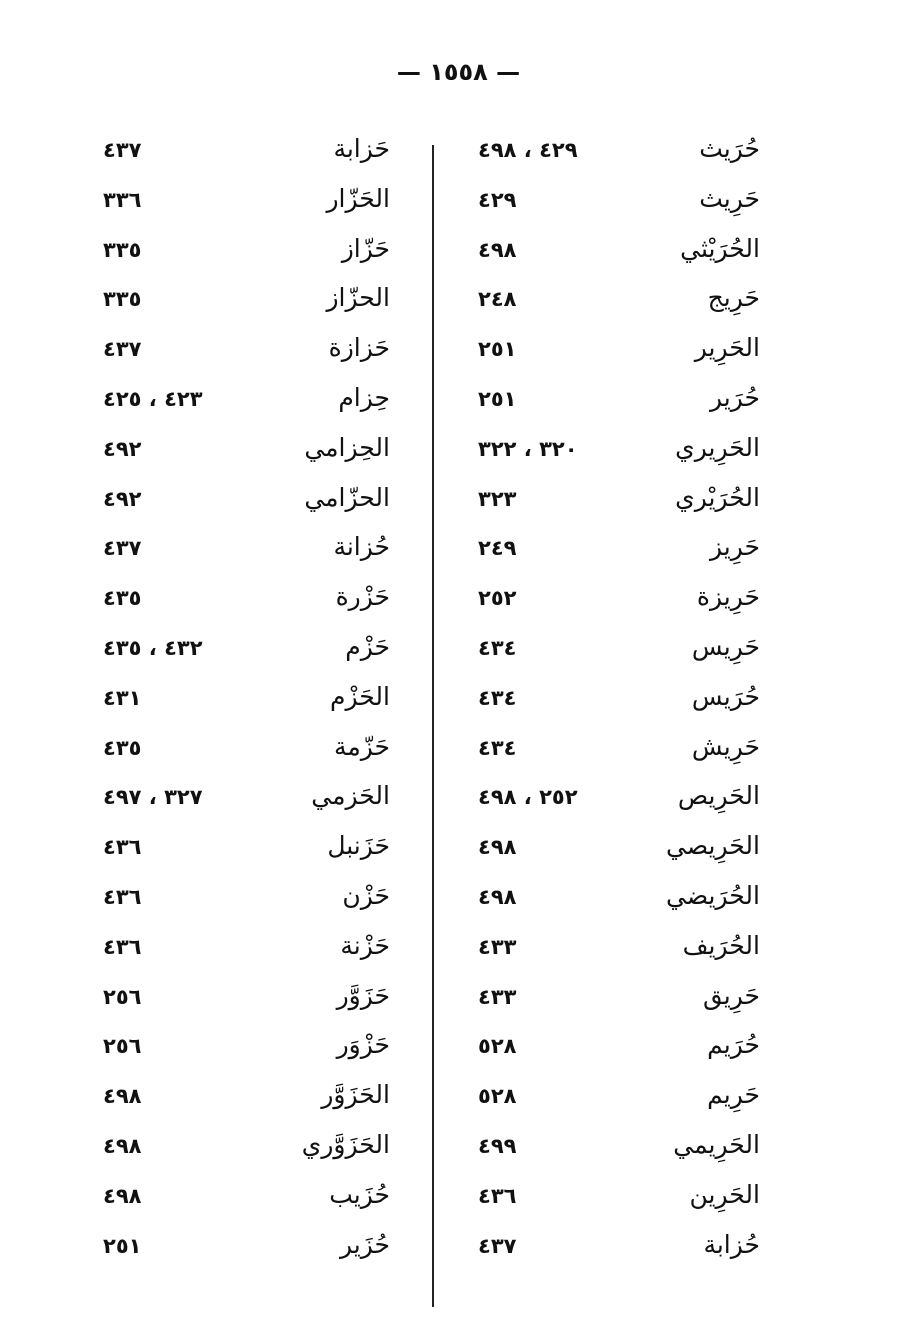  Describe the element at coordinates (721, 945) in the screenshot. I see `entry-name: الحُرَيف` at that location.